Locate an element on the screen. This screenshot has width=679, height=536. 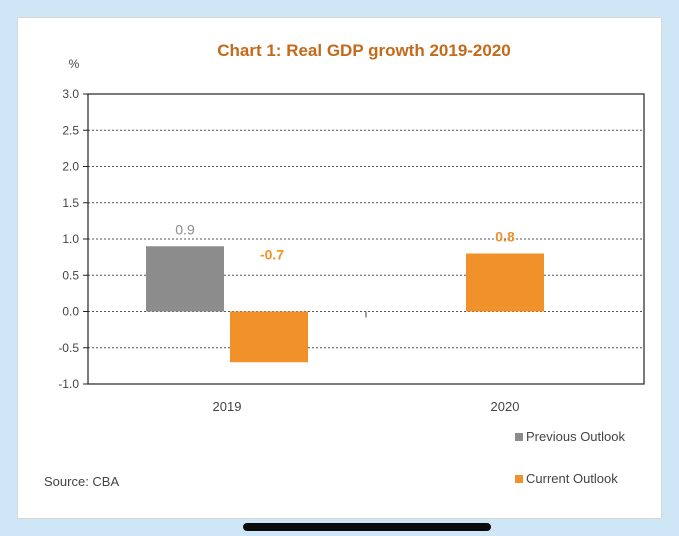
x-tick-label: 2019 is located at coordinates (227, 406).